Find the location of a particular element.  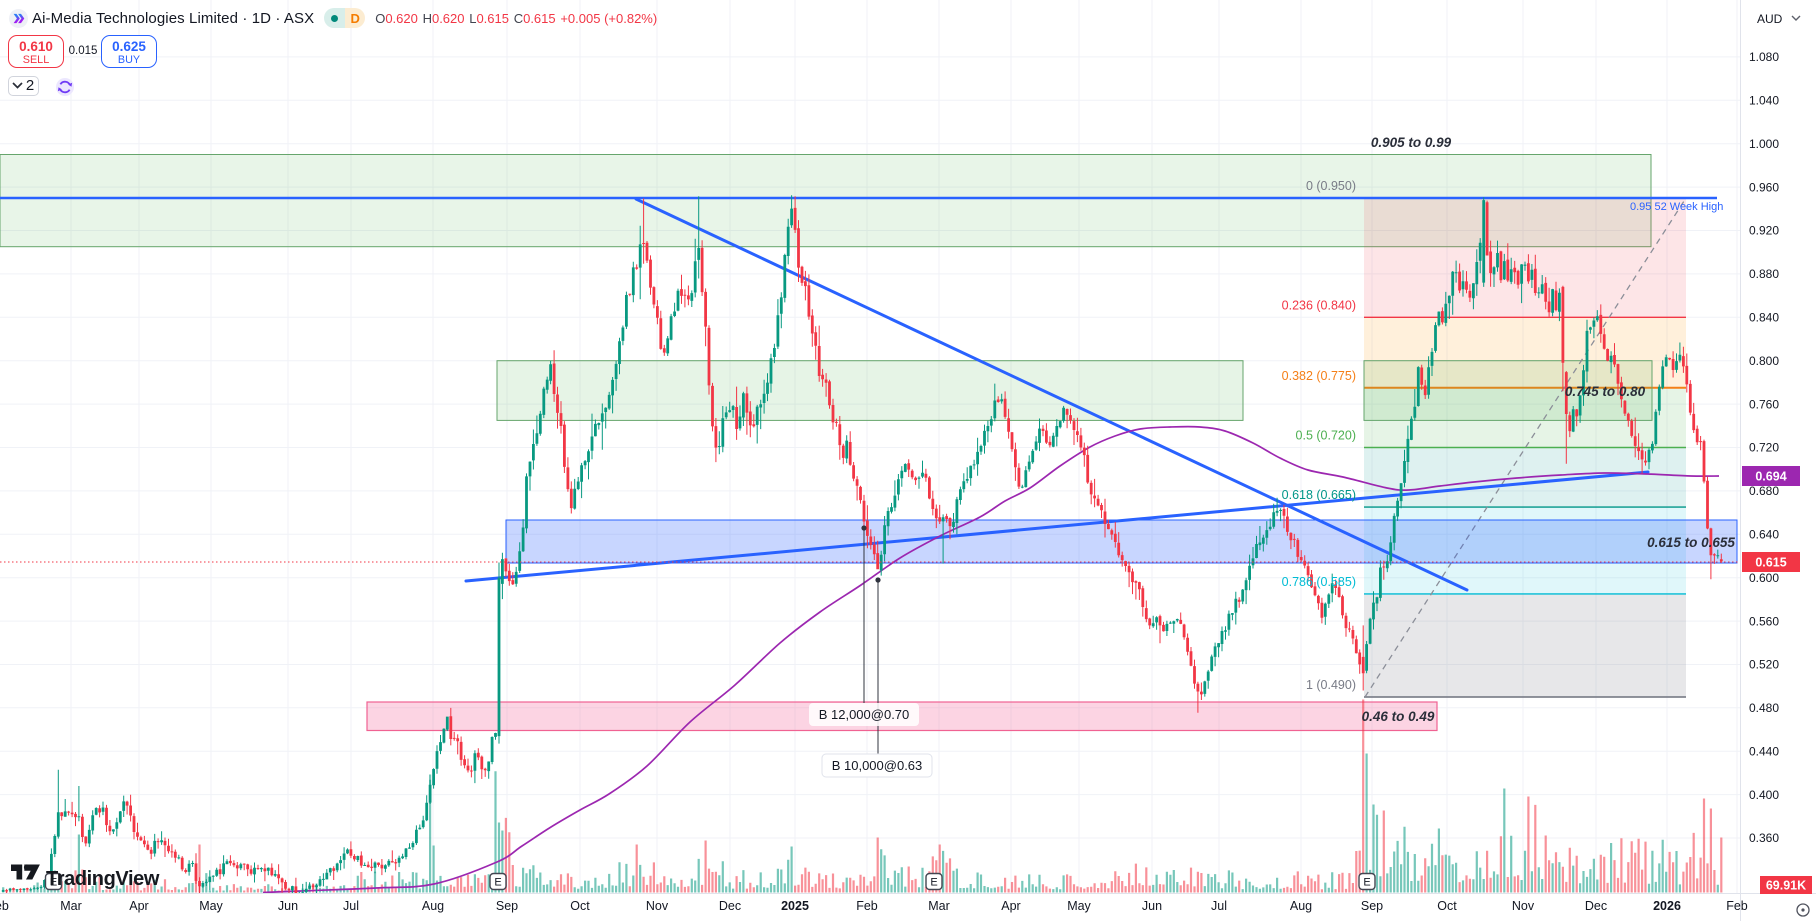

svg-text: 69.91K is located at coordinates (1786, 886).